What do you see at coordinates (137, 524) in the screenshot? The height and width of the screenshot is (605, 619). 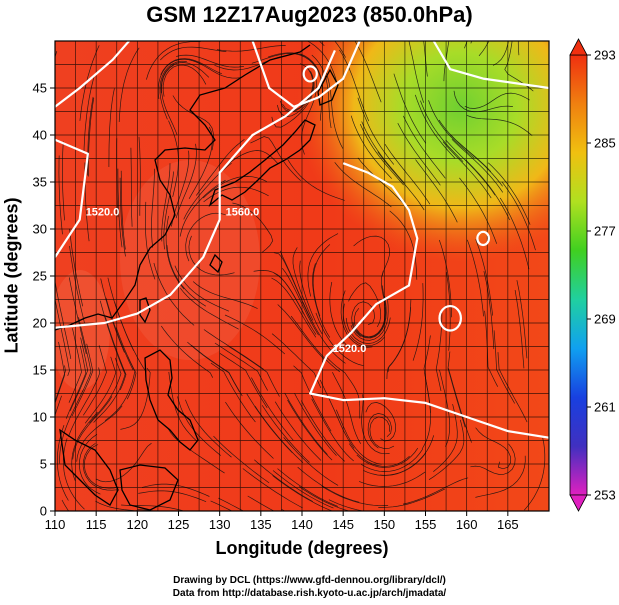 I see `x-tick-label: 120` at bounding box center [137, 524].